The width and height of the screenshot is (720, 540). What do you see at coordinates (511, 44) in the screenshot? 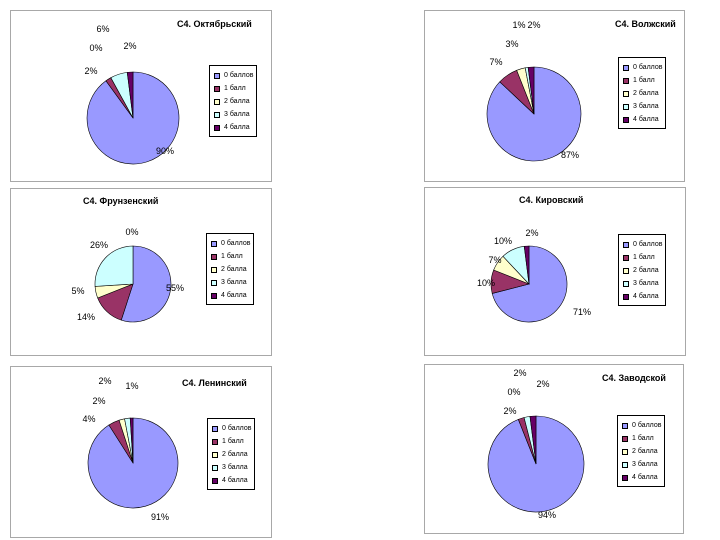
I see `data-label: 3%` at bounding box center [511, 44].